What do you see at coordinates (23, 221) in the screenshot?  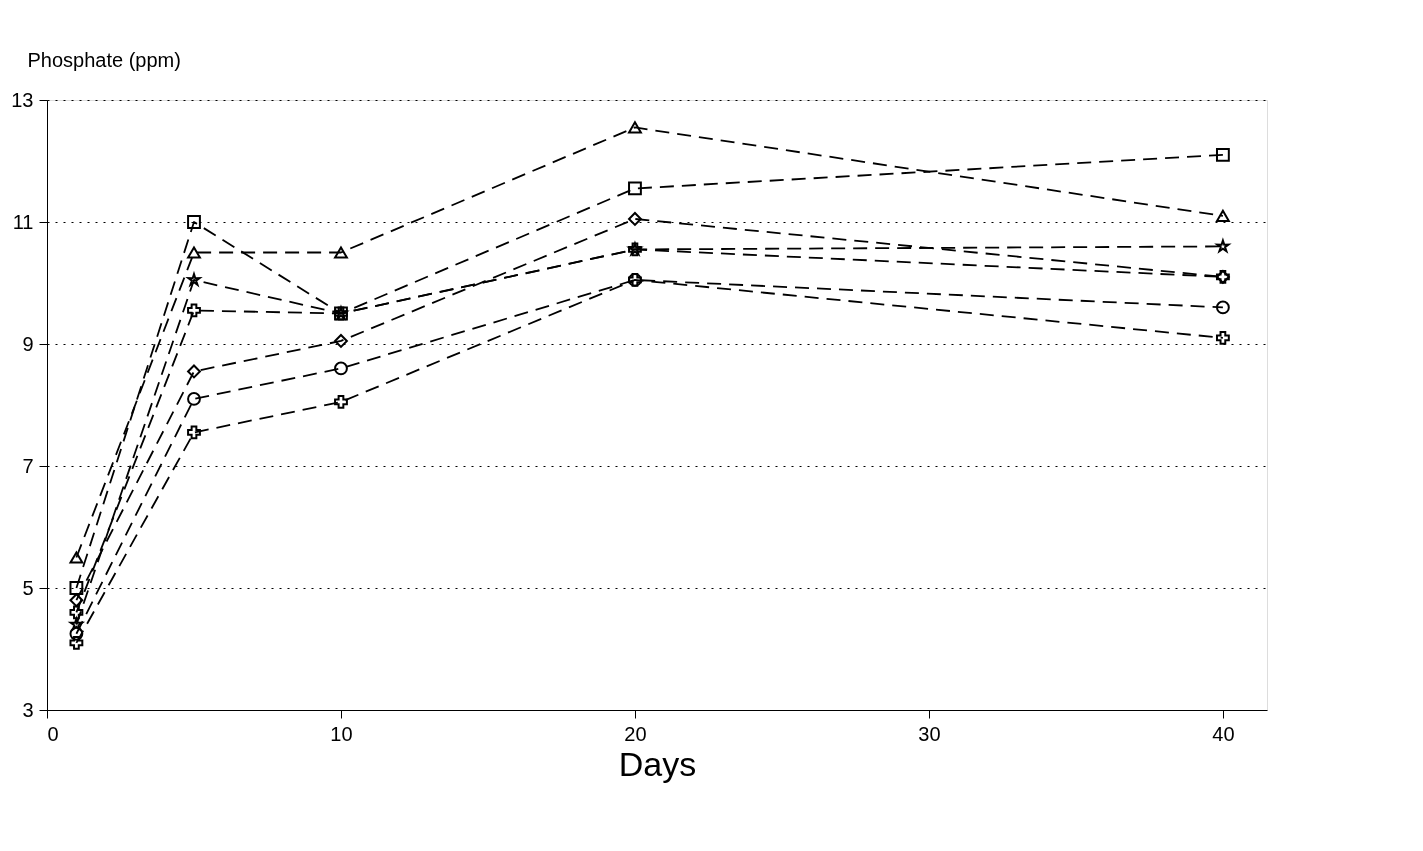 I see `y-tick-label: 11` at bounding box center [23, 221].